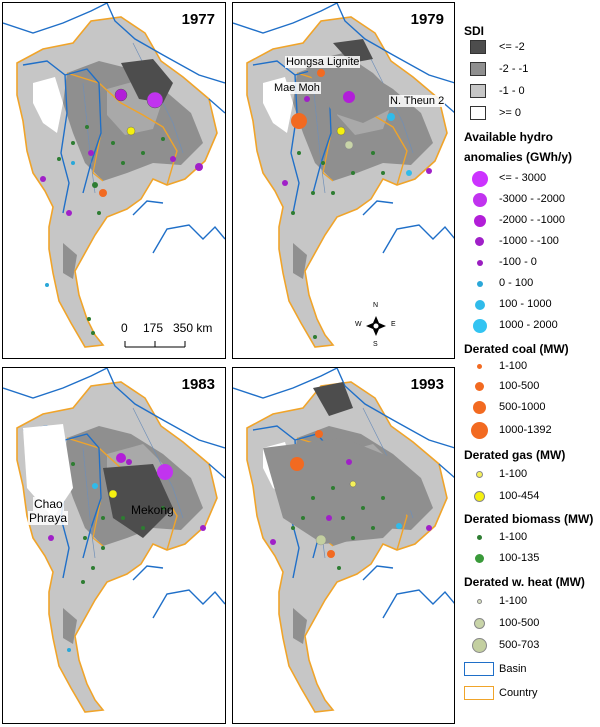 This screenshot has width=600, height=727. What do you see at coordinates (48, 518) in the screenshot?
I see `label-phraya: Phraya` at bounding box center [48, 518].